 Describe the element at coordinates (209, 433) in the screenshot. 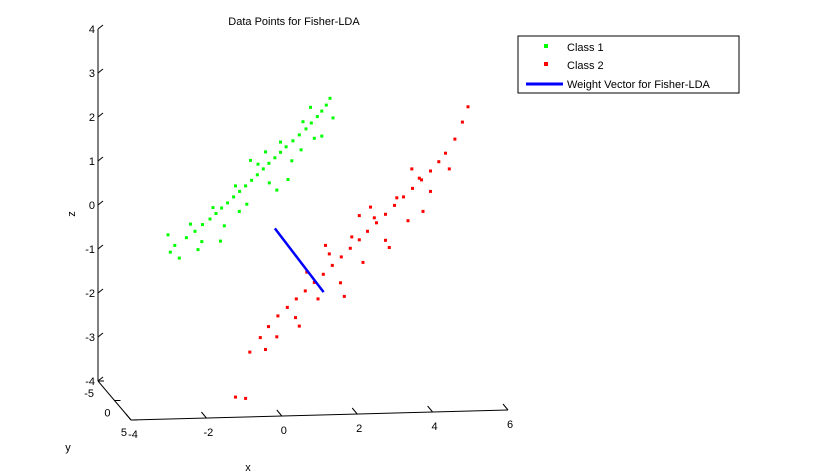

I see `x-tick-label: -2` at that location.